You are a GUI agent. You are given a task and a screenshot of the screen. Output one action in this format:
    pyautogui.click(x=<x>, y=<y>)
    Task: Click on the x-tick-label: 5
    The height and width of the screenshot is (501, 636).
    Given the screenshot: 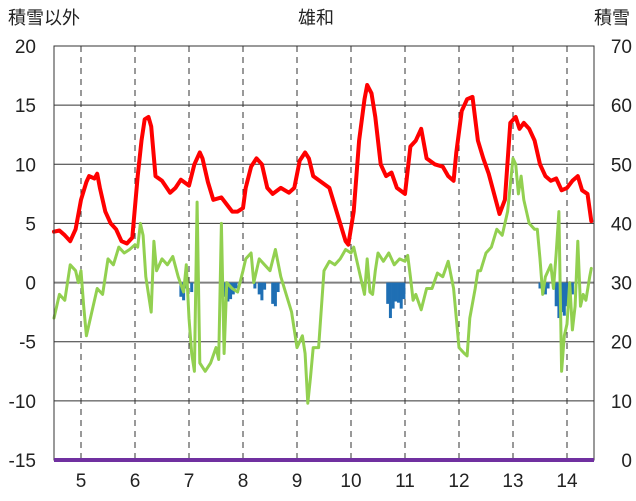 What is the action you would take?
    pyautogui.click(x=81, y=481)
    